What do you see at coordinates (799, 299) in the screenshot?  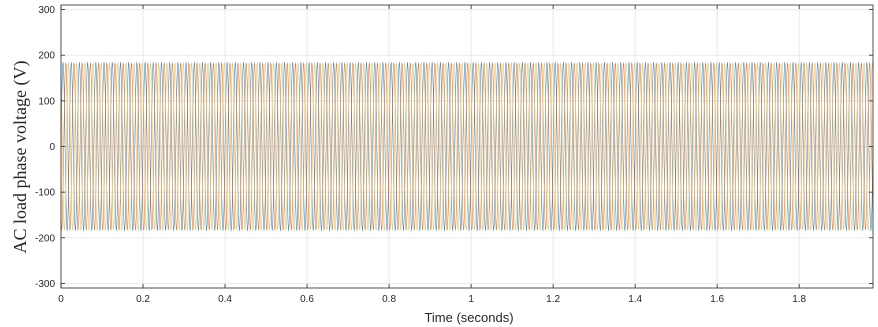 I see `x-tick-label: 1.8` at bounding box center [799, 299].